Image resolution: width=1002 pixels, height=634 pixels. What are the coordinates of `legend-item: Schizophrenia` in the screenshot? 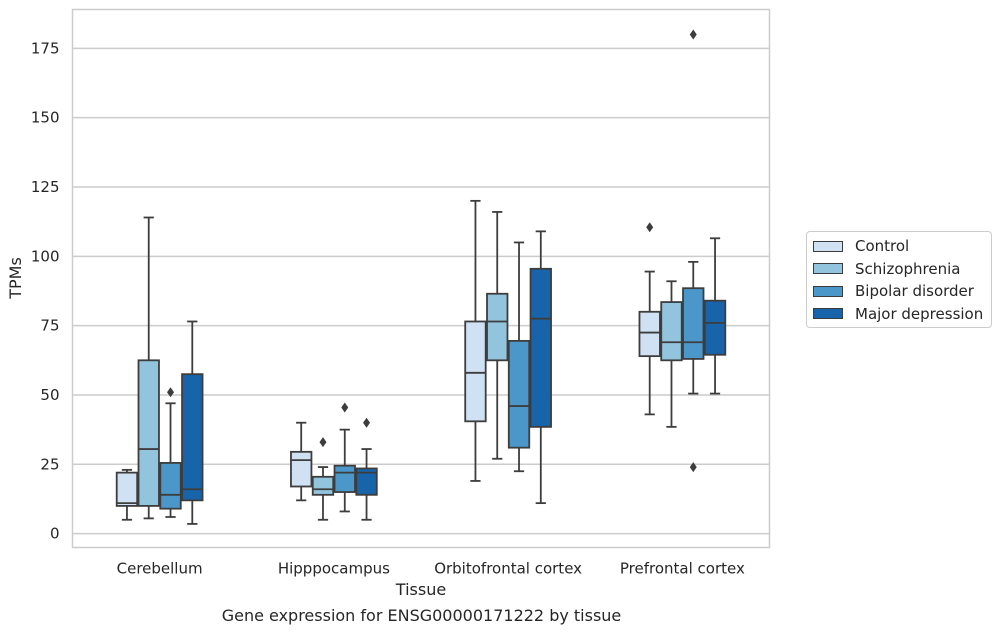 It's located at (899, 269).